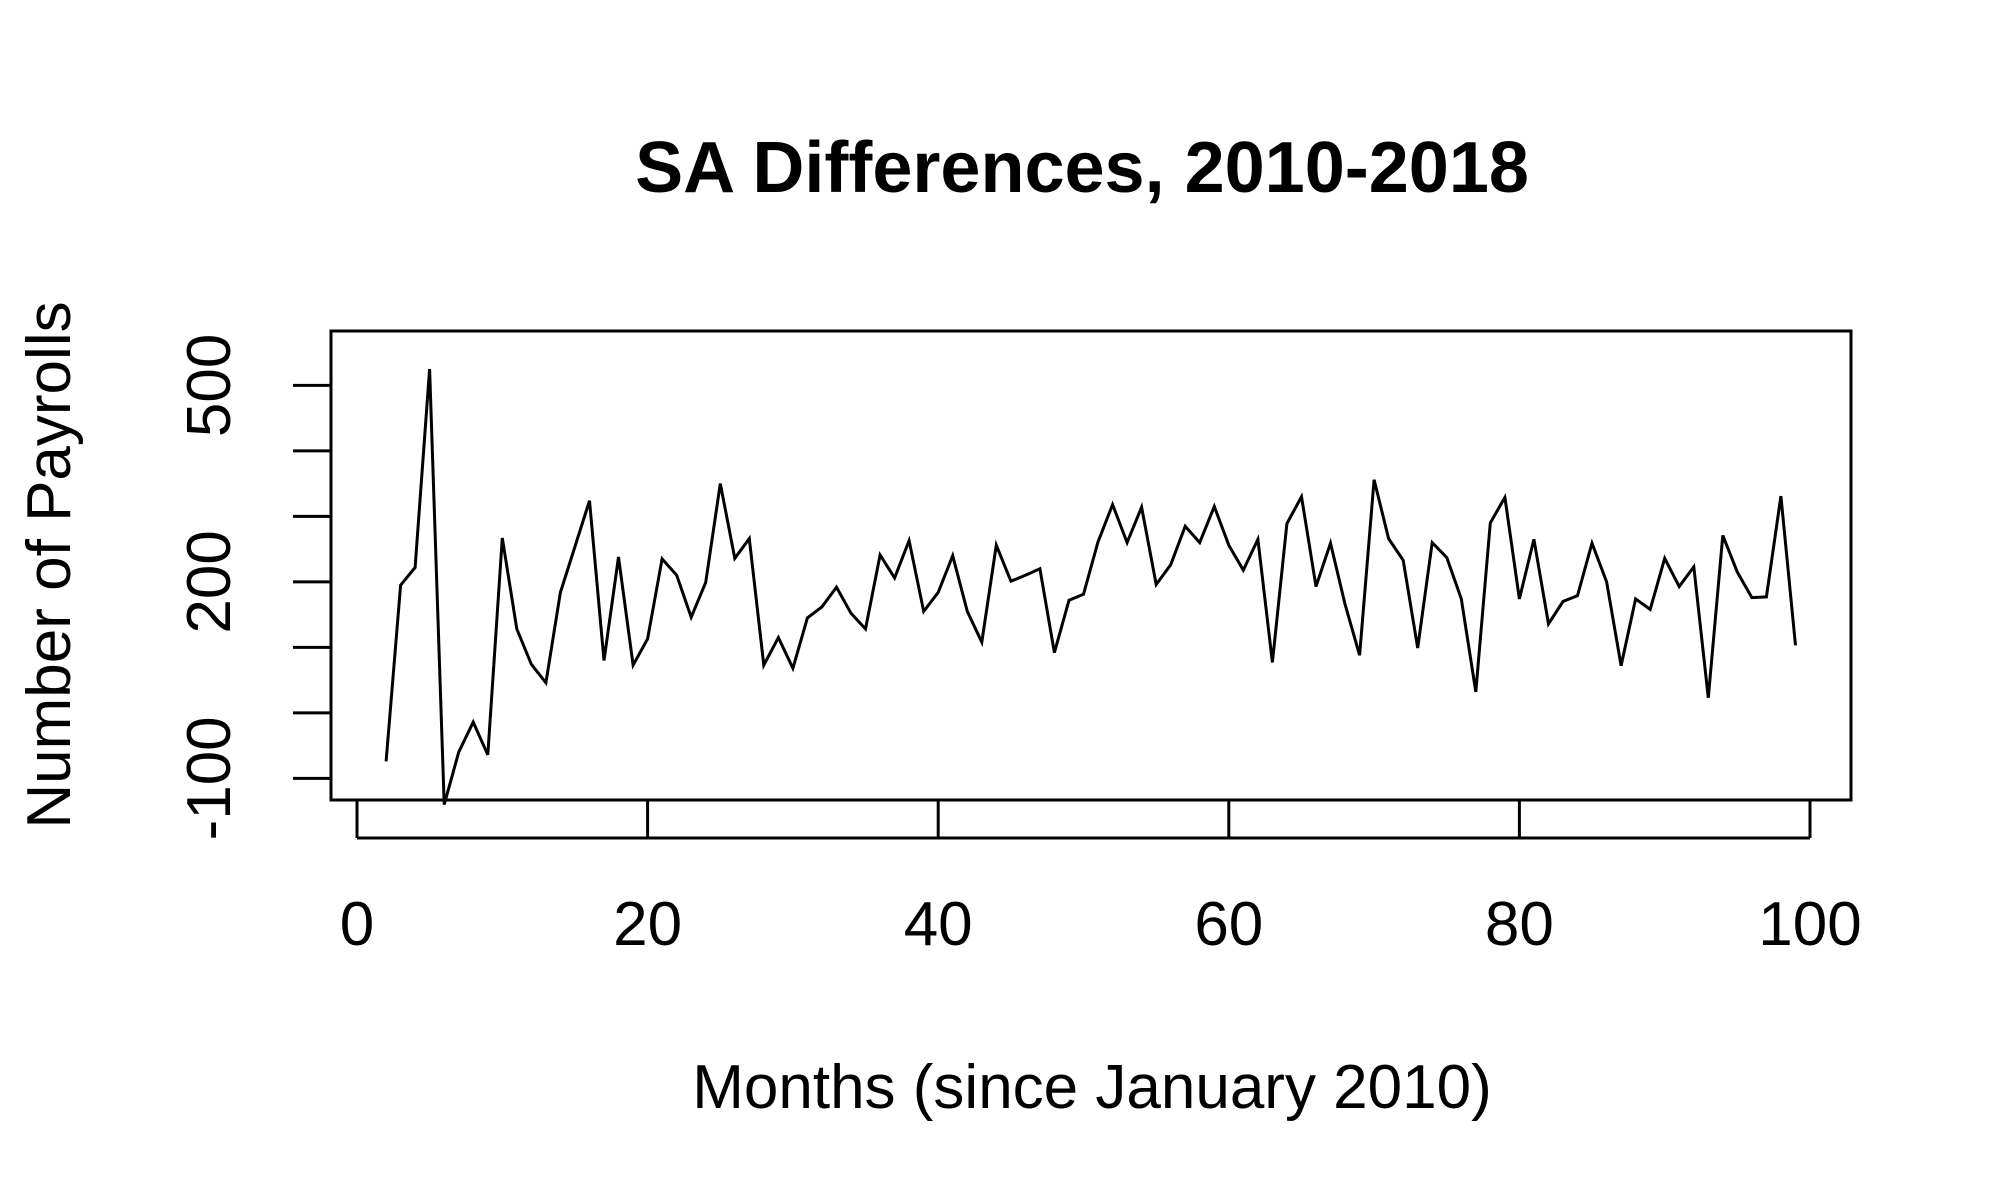 The width and height of the screenshot is (2000, 1200). What do you see at coordinates (253, 587) in the screenshot?
I see `y-axis: -100 200 500` at bounding box center [253, 587].